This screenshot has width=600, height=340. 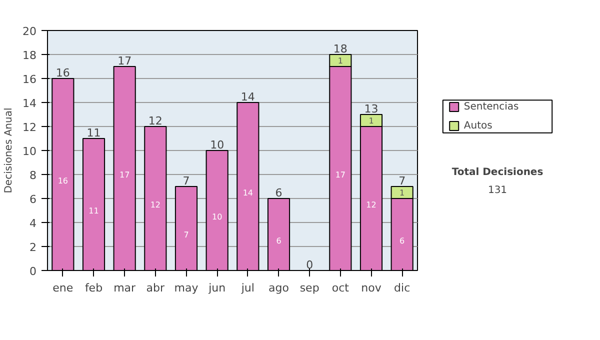 What do you see at coordinates (371, 109) in the screenshot?
I see `total-label: 13` at bounding box center [371, 109].